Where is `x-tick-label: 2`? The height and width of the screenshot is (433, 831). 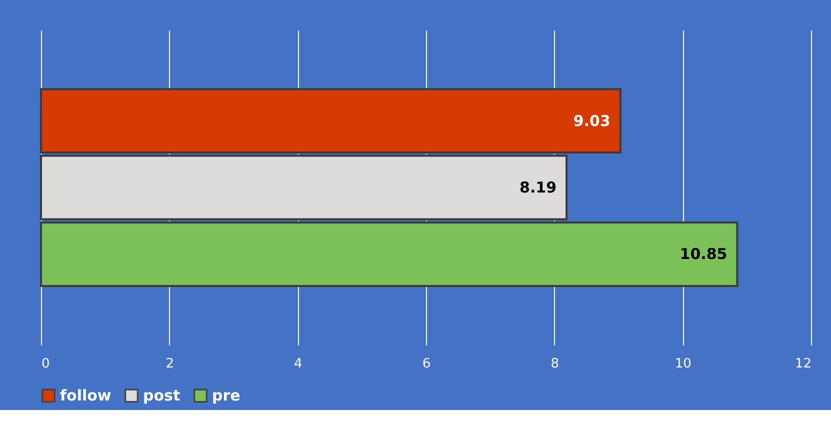 x-tick-label: 2 is located at coordinates (170, 364).